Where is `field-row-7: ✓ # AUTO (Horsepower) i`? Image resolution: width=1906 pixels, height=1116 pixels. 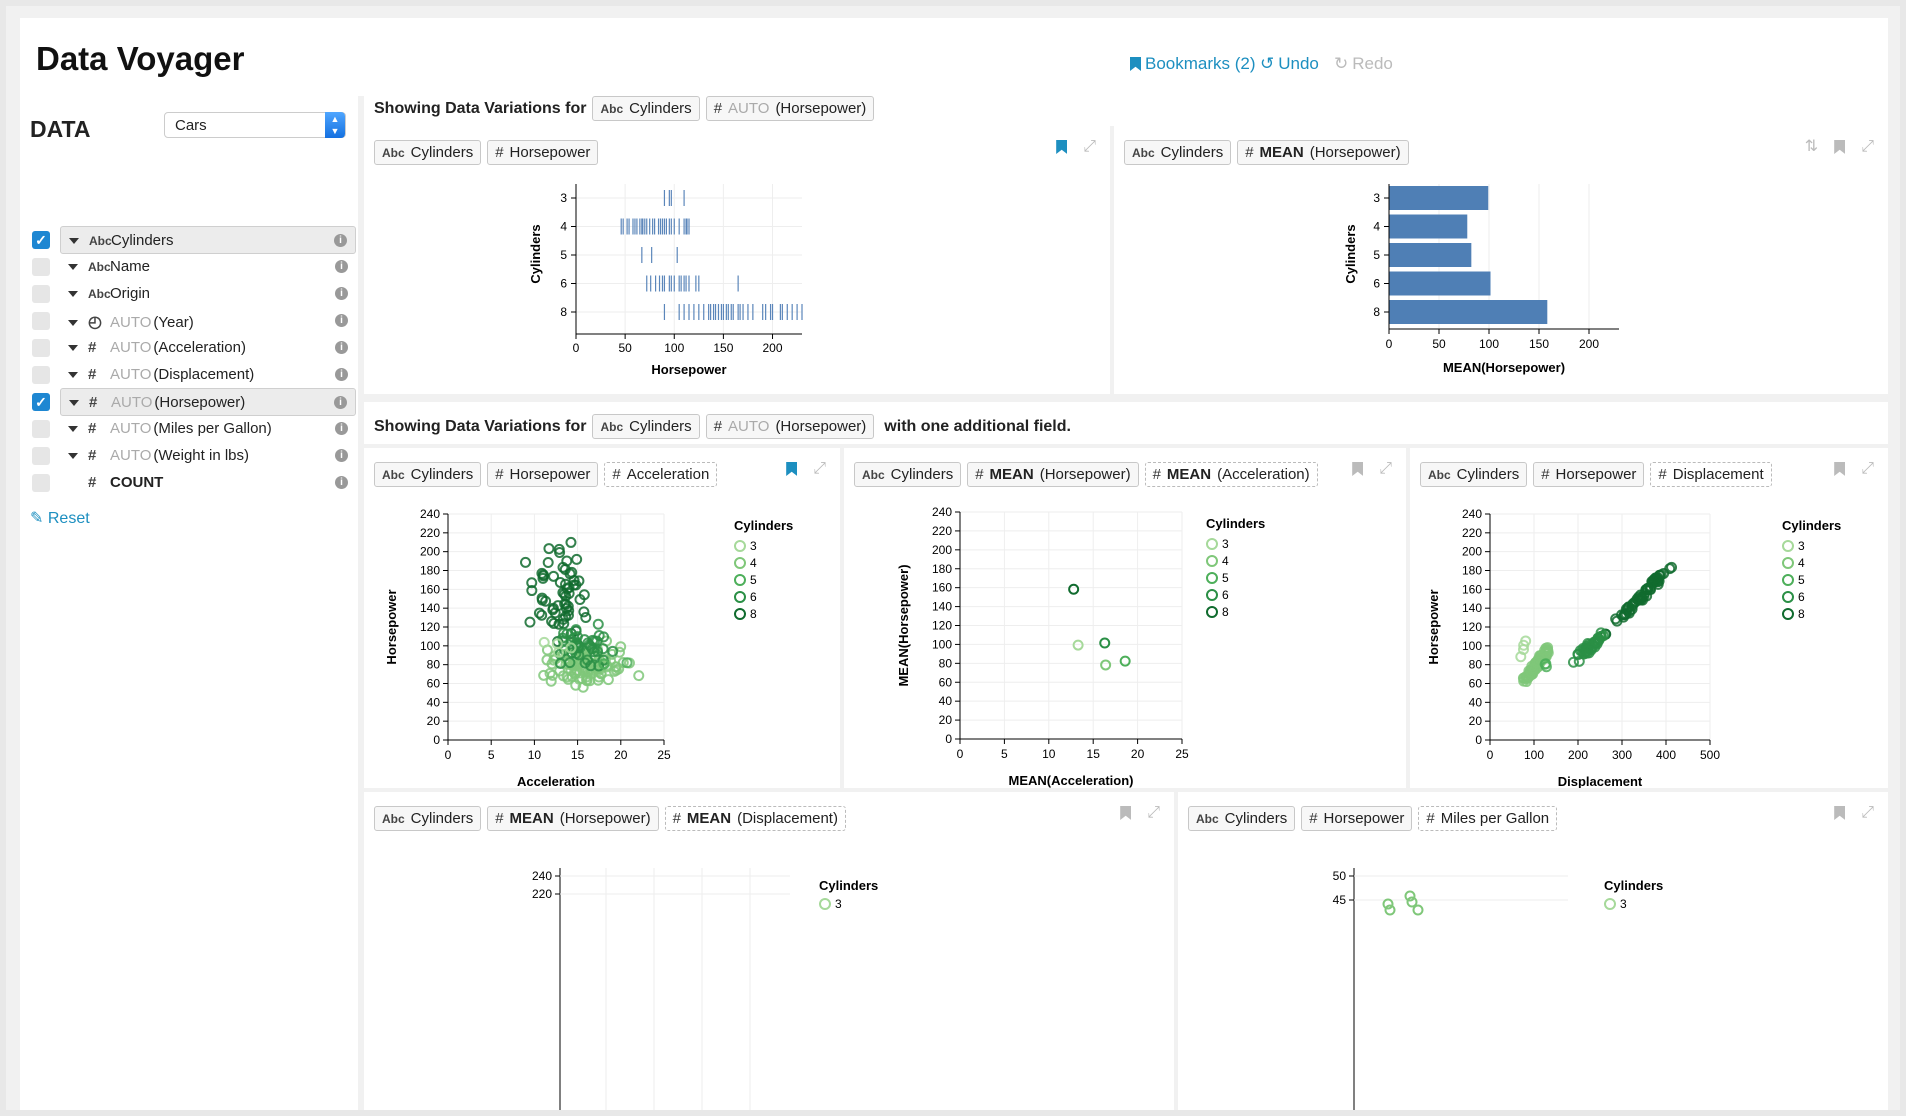 field-row-7: ✓ # AUTO (Horsepower) i is located at coordinates (194, 402).